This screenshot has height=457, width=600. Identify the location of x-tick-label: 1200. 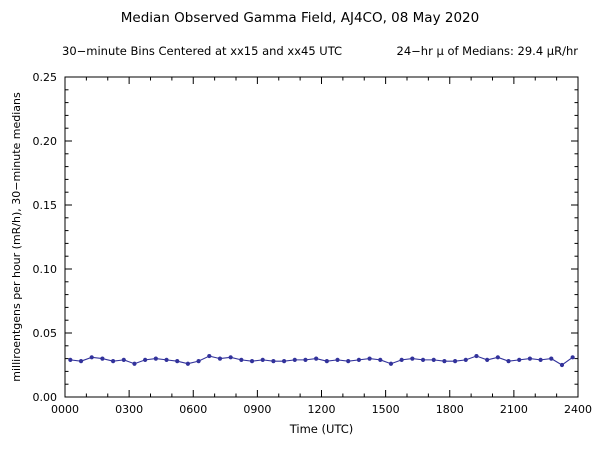
(322, 409).